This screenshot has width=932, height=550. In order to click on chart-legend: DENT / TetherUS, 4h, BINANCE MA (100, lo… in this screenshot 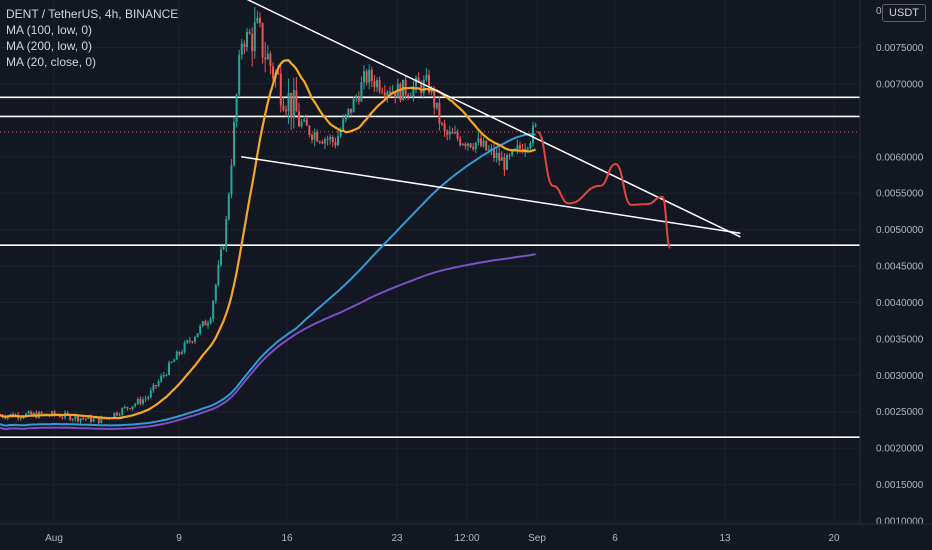, I will do `click(92, 38)`.